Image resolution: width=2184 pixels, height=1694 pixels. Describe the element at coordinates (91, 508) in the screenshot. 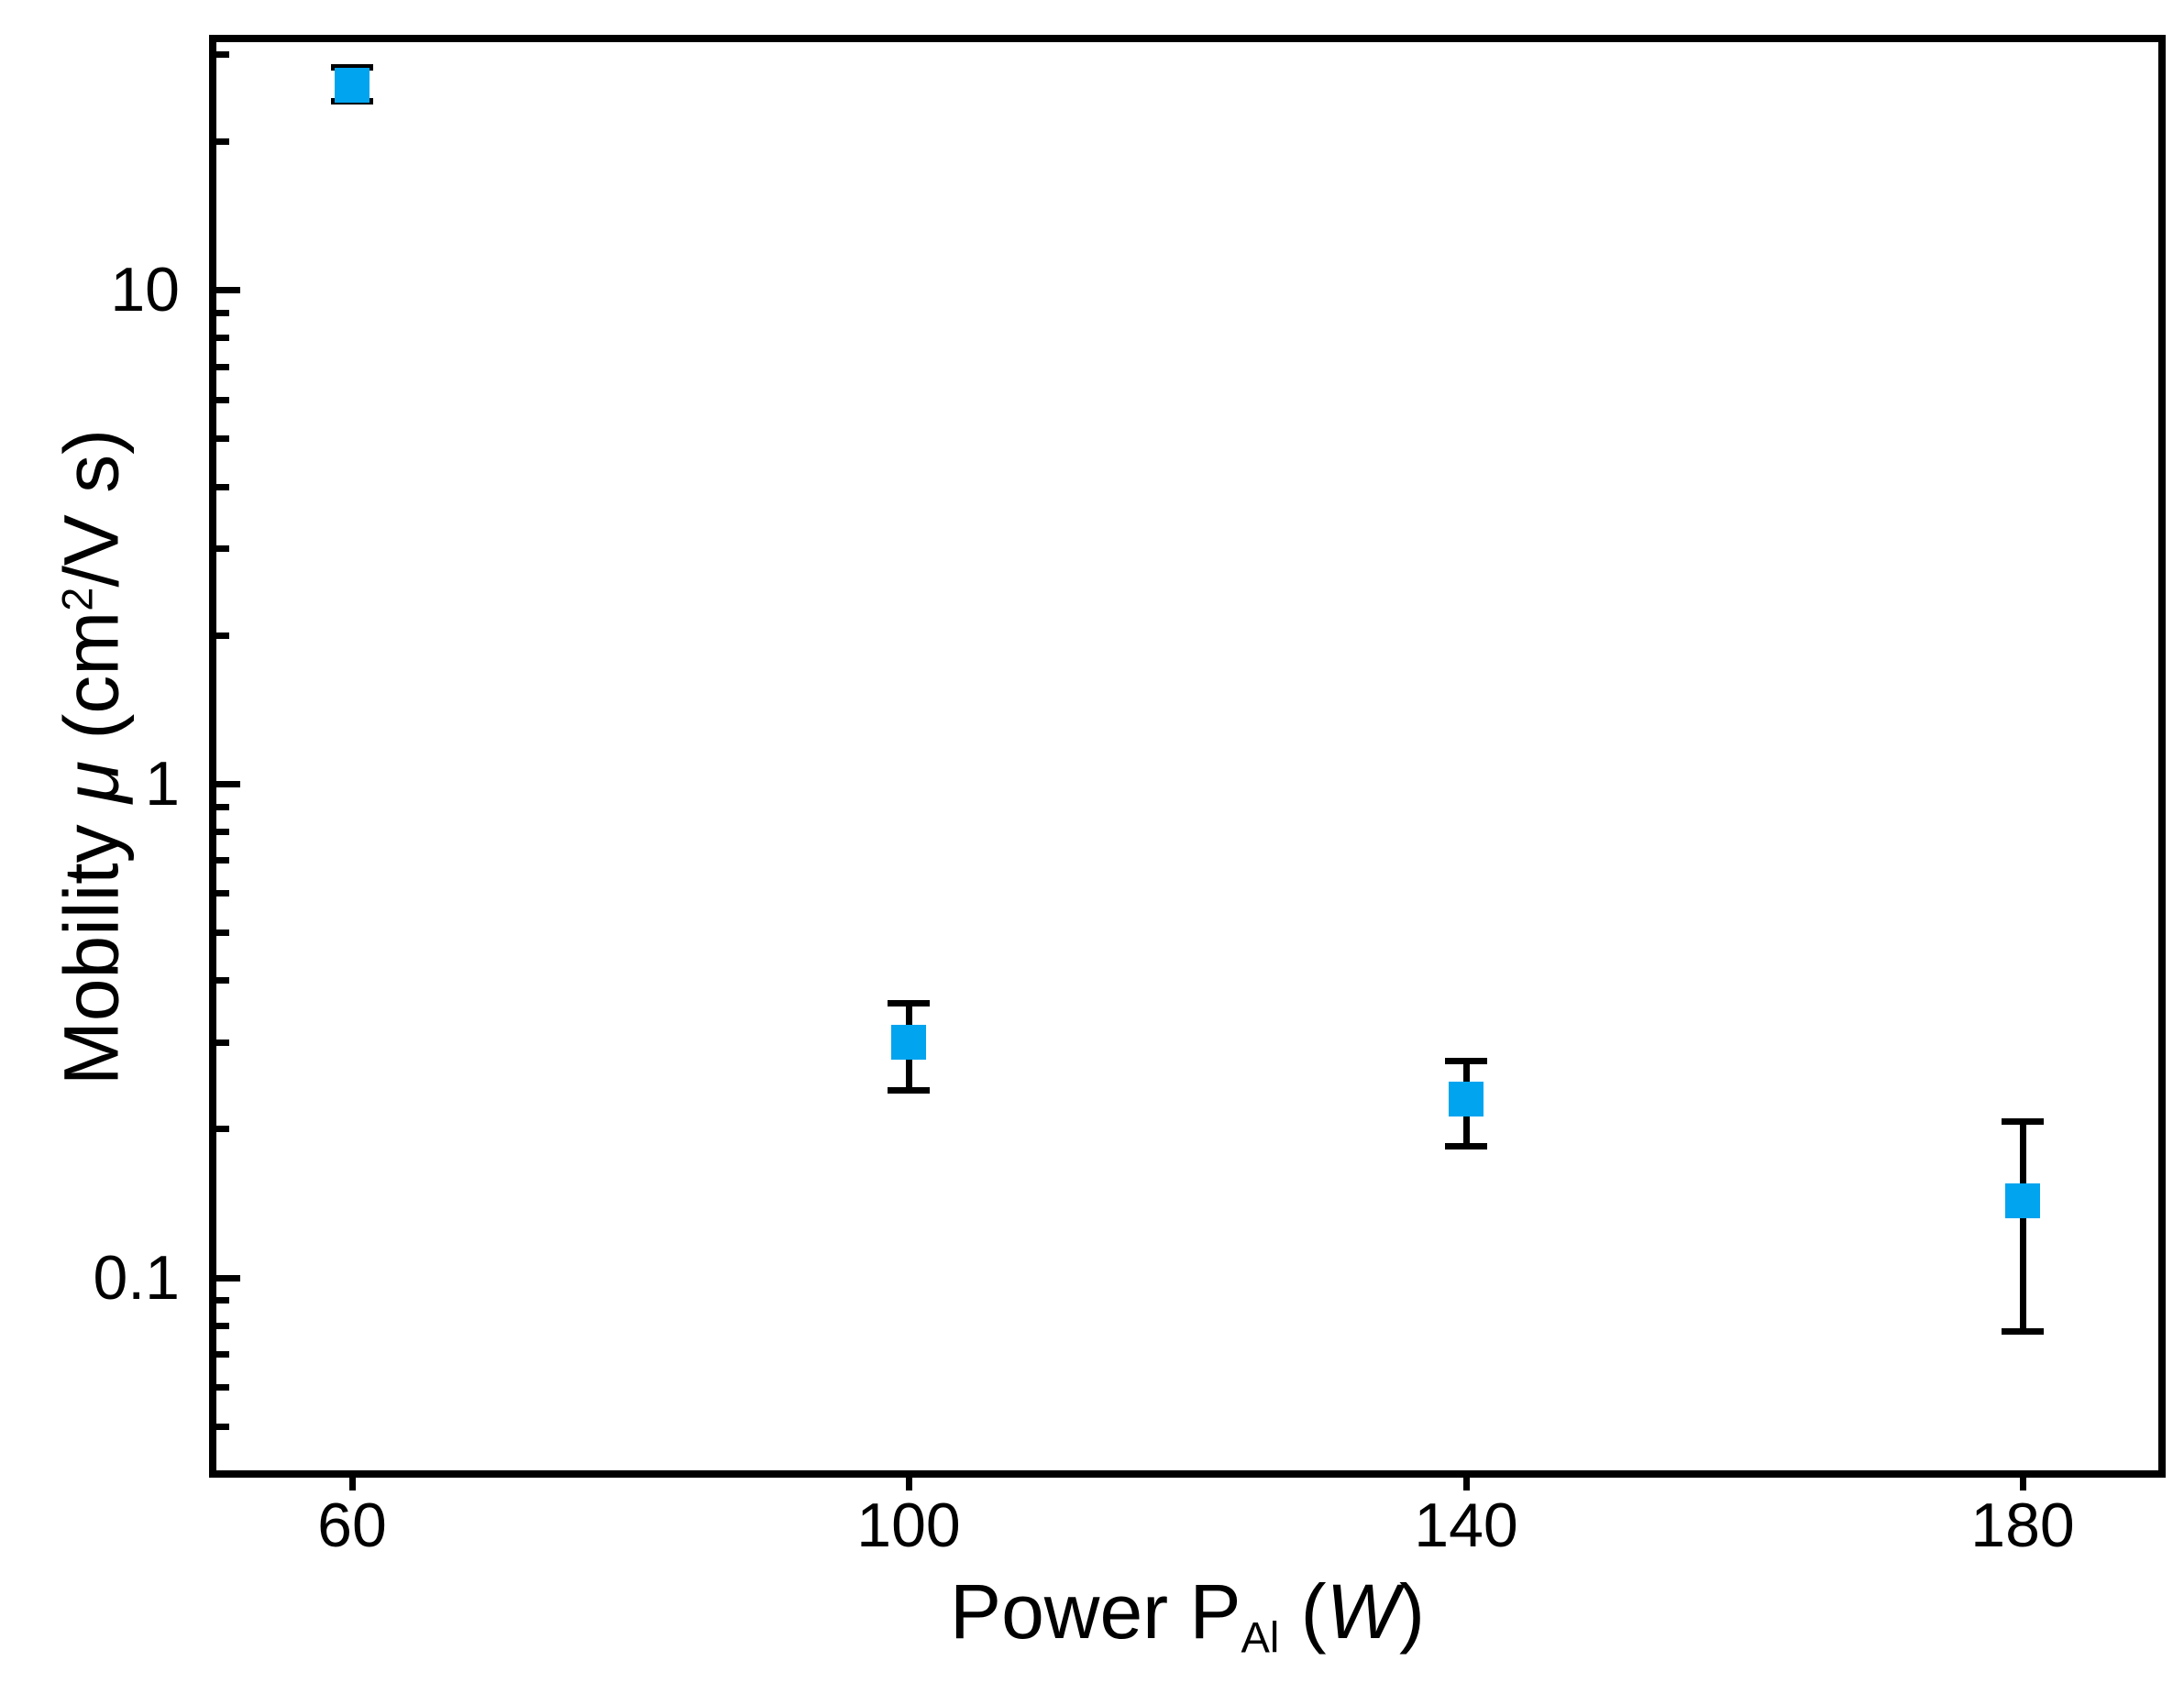

I see `y-axis-title-unit-close: /V s)` at that location.